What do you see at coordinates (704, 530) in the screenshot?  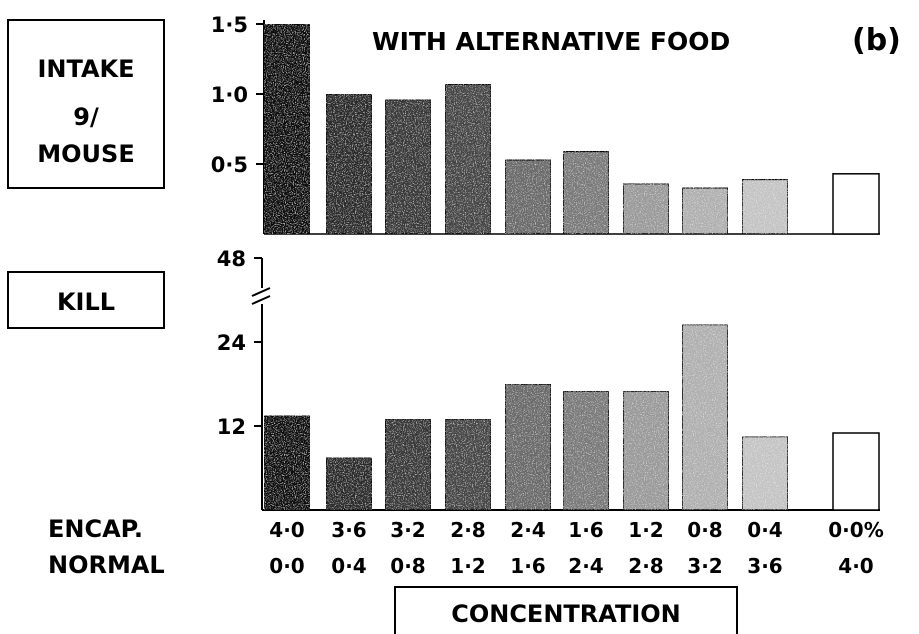 I see `encap-tick-label: 0·8` at bounding box center [704, 530].